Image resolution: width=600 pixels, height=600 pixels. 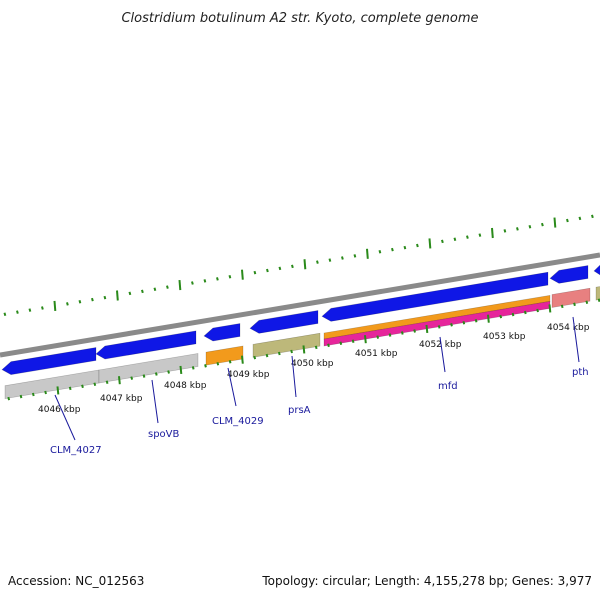 I want to click on gene-next, so click(x=597, y=293).